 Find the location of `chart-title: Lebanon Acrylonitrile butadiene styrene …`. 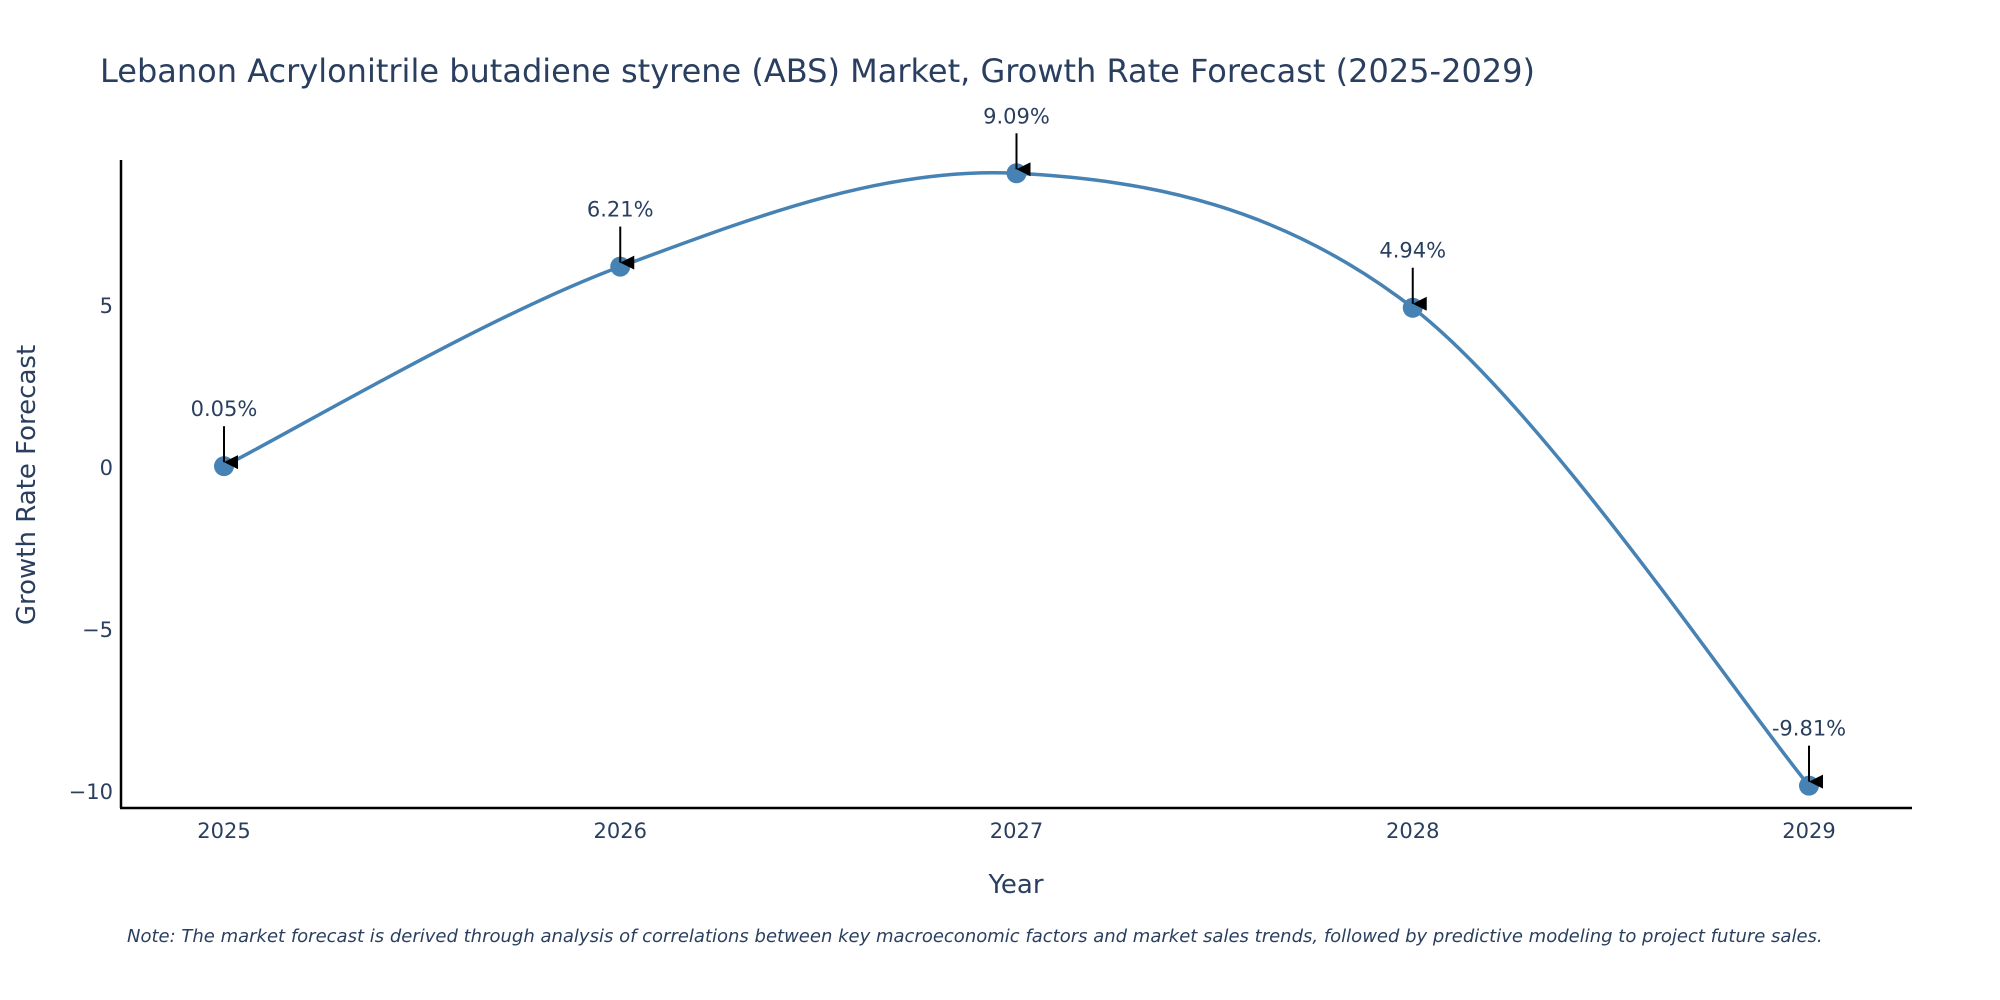

chart-title: Lebanon Acrylonitrile butadiene styrene … is located at coordinates (817, 71).